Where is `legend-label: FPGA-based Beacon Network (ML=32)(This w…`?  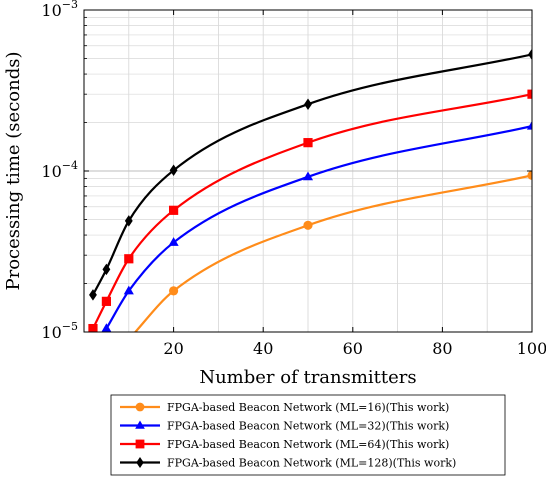
legend-label: FPGA-based Beacon Network (ML=32)(This w… is located at coordinates (308, 426).